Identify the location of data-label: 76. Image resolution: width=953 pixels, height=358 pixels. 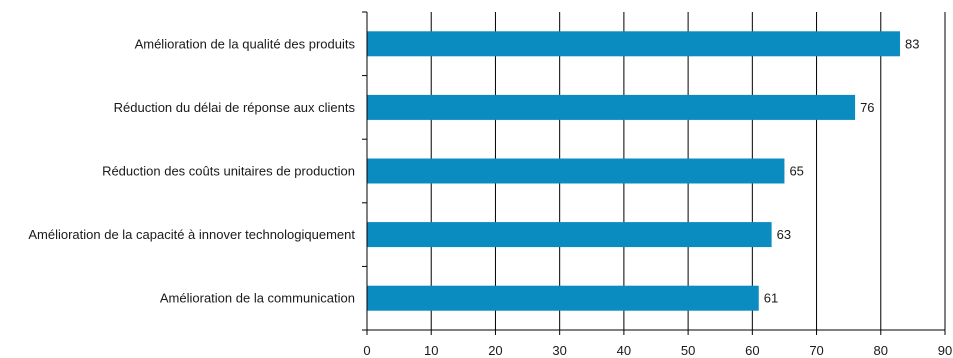
(867, 107).